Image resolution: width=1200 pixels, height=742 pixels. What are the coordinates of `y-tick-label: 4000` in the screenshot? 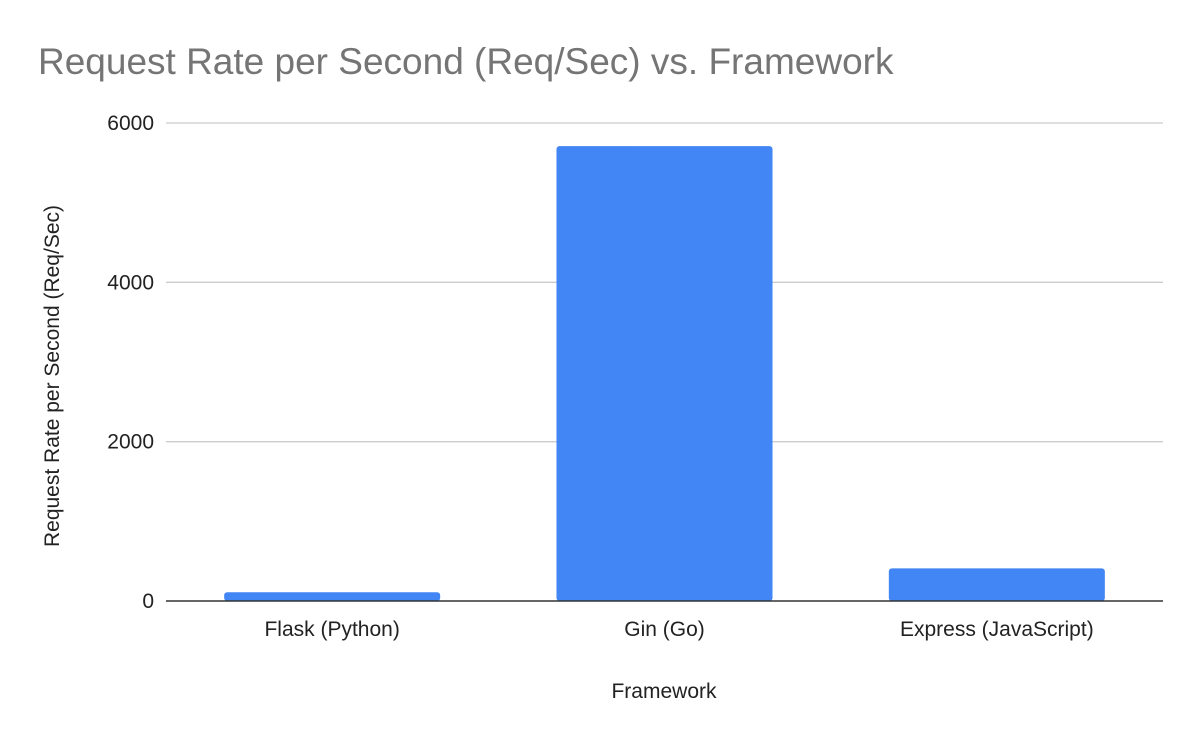 It's located at (130, 282).